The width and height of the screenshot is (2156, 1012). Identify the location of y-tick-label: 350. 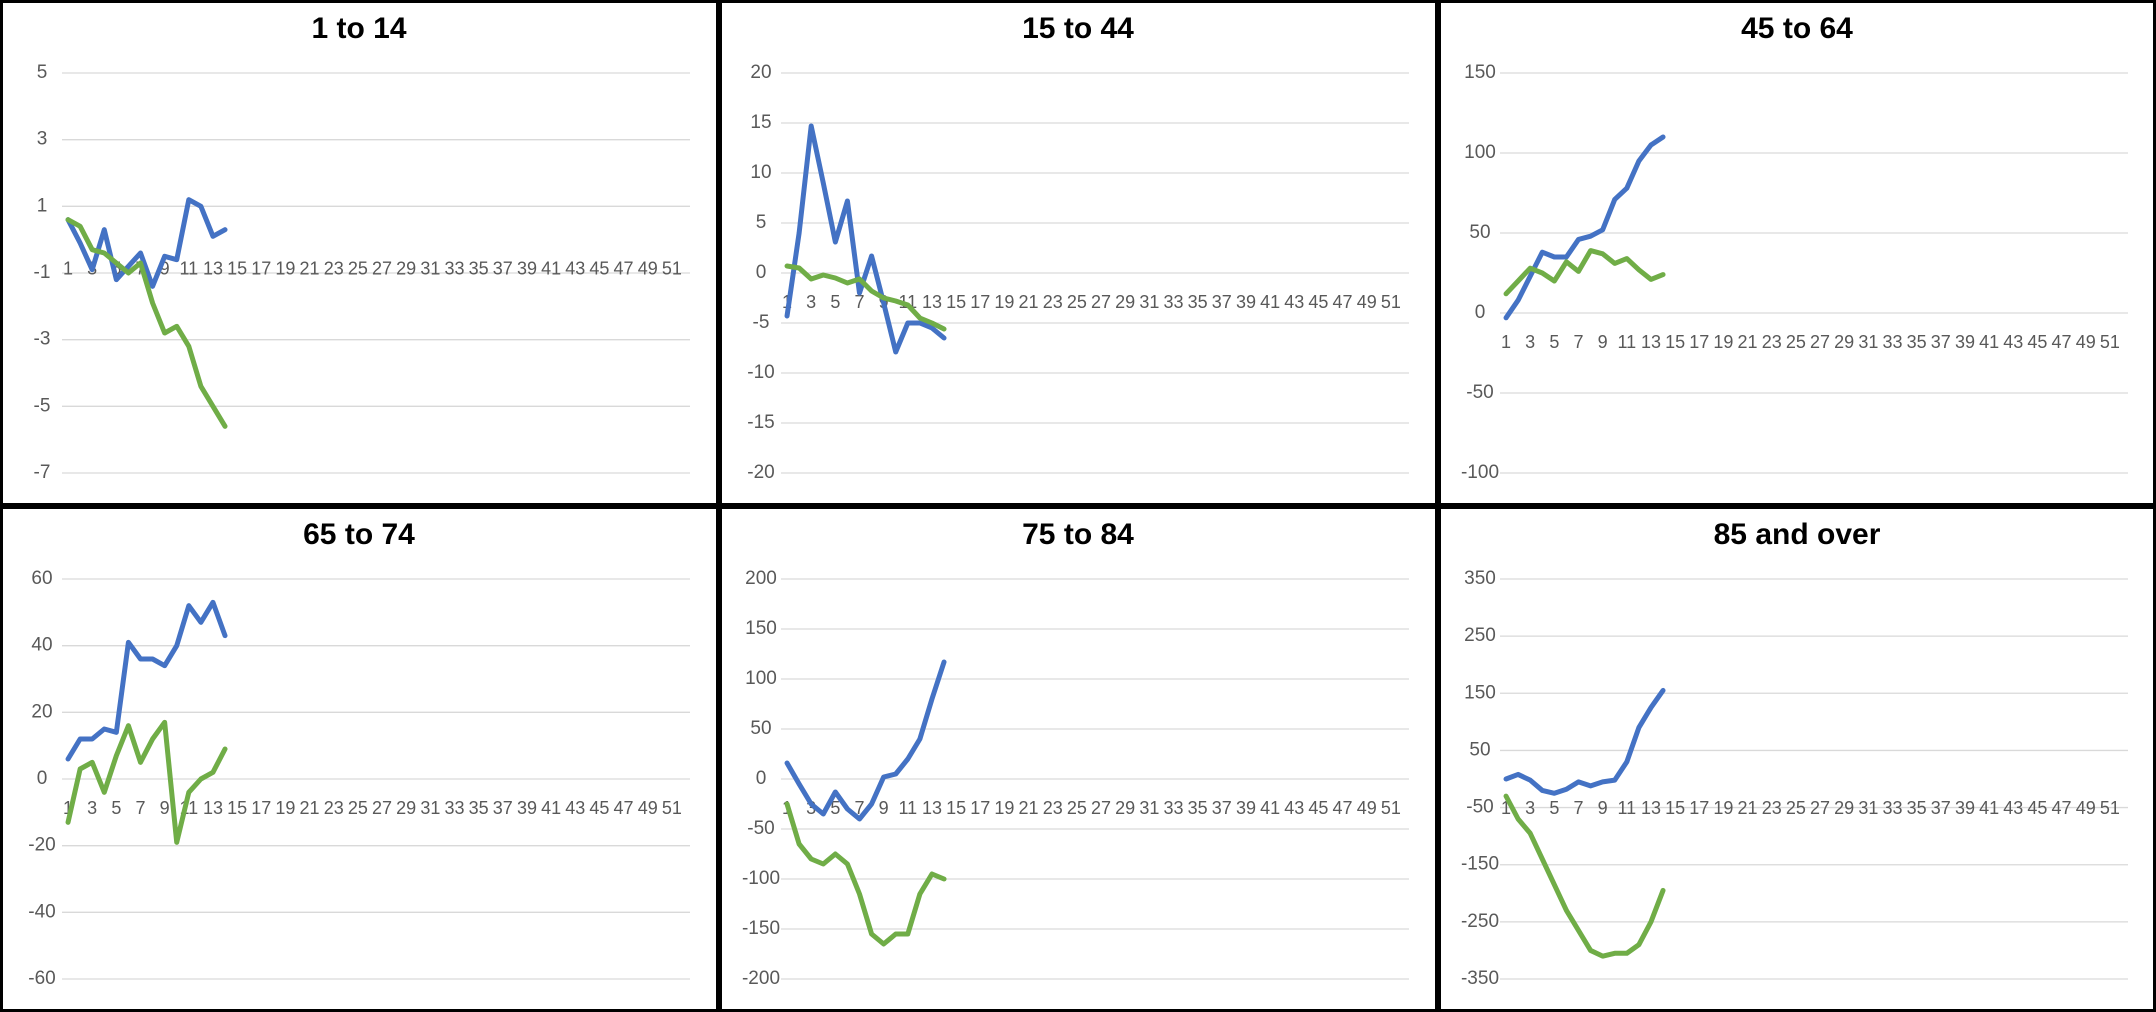
(1480, 578).